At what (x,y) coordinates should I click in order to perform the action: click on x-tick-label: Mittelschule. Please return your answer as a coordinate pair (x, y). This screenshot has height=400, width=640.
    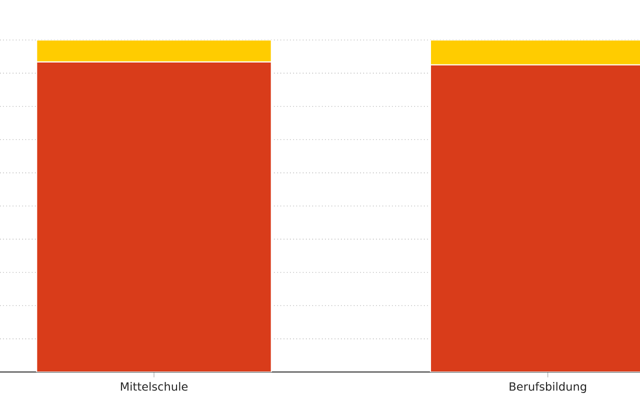
    Looking at the image, I should click on (154, 386).